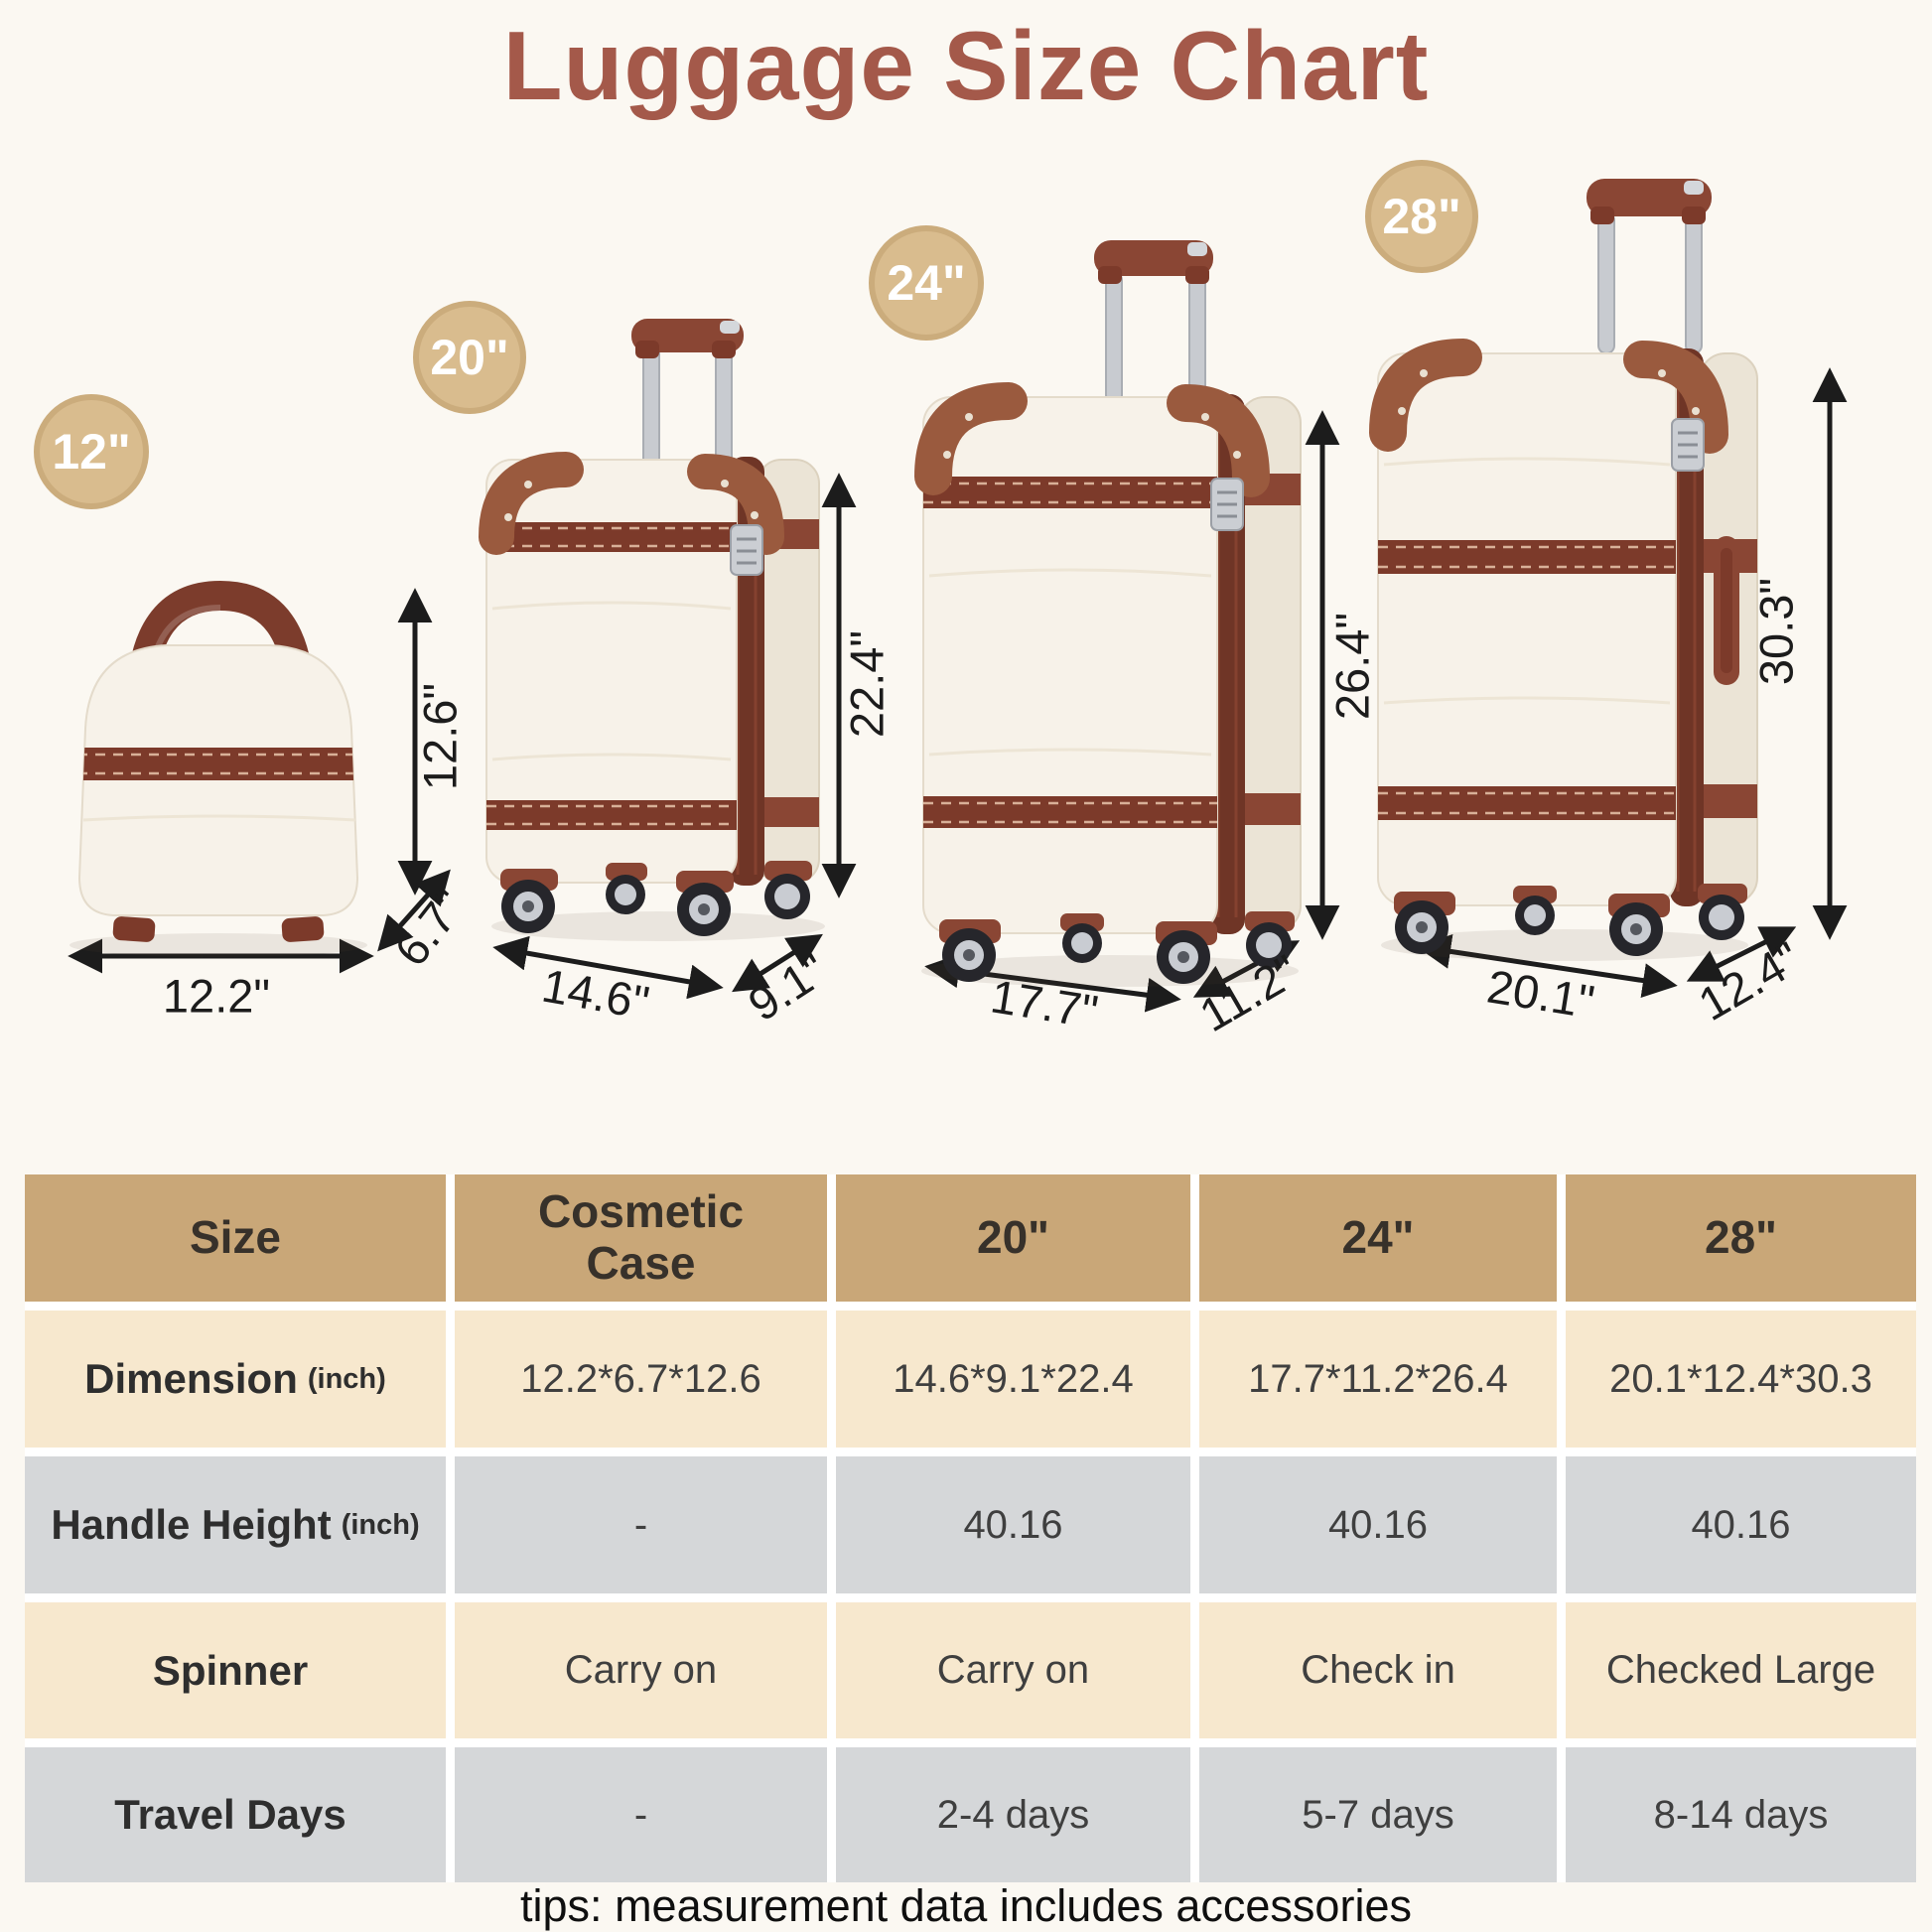 Image resolution: width=1932 pixels, height=1932 pixels. I want to click on badge-20-inch: 20", so click(470, 357).